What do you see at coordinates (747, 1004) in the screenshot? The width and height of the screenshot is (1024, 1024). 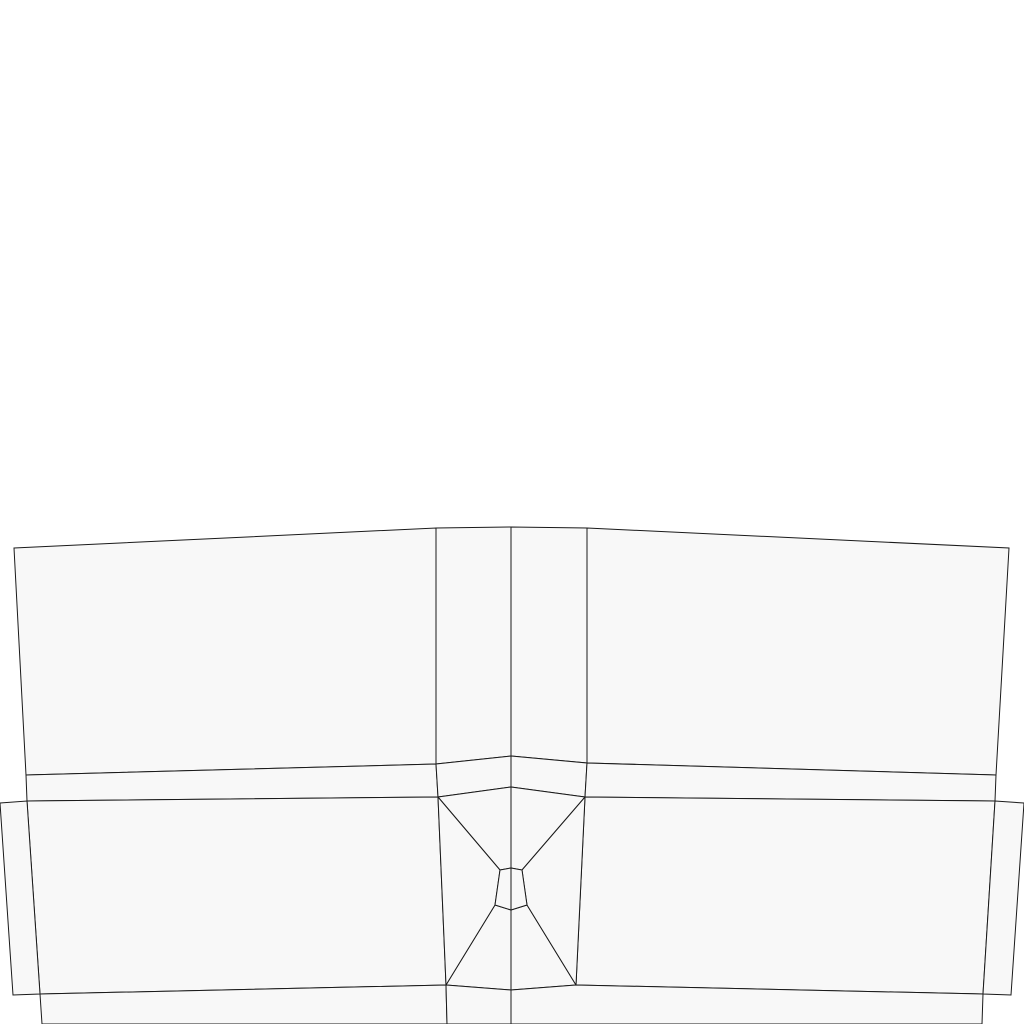 I see `mesh-face-bottom-right-strip` at bounding box center [747, 1004].